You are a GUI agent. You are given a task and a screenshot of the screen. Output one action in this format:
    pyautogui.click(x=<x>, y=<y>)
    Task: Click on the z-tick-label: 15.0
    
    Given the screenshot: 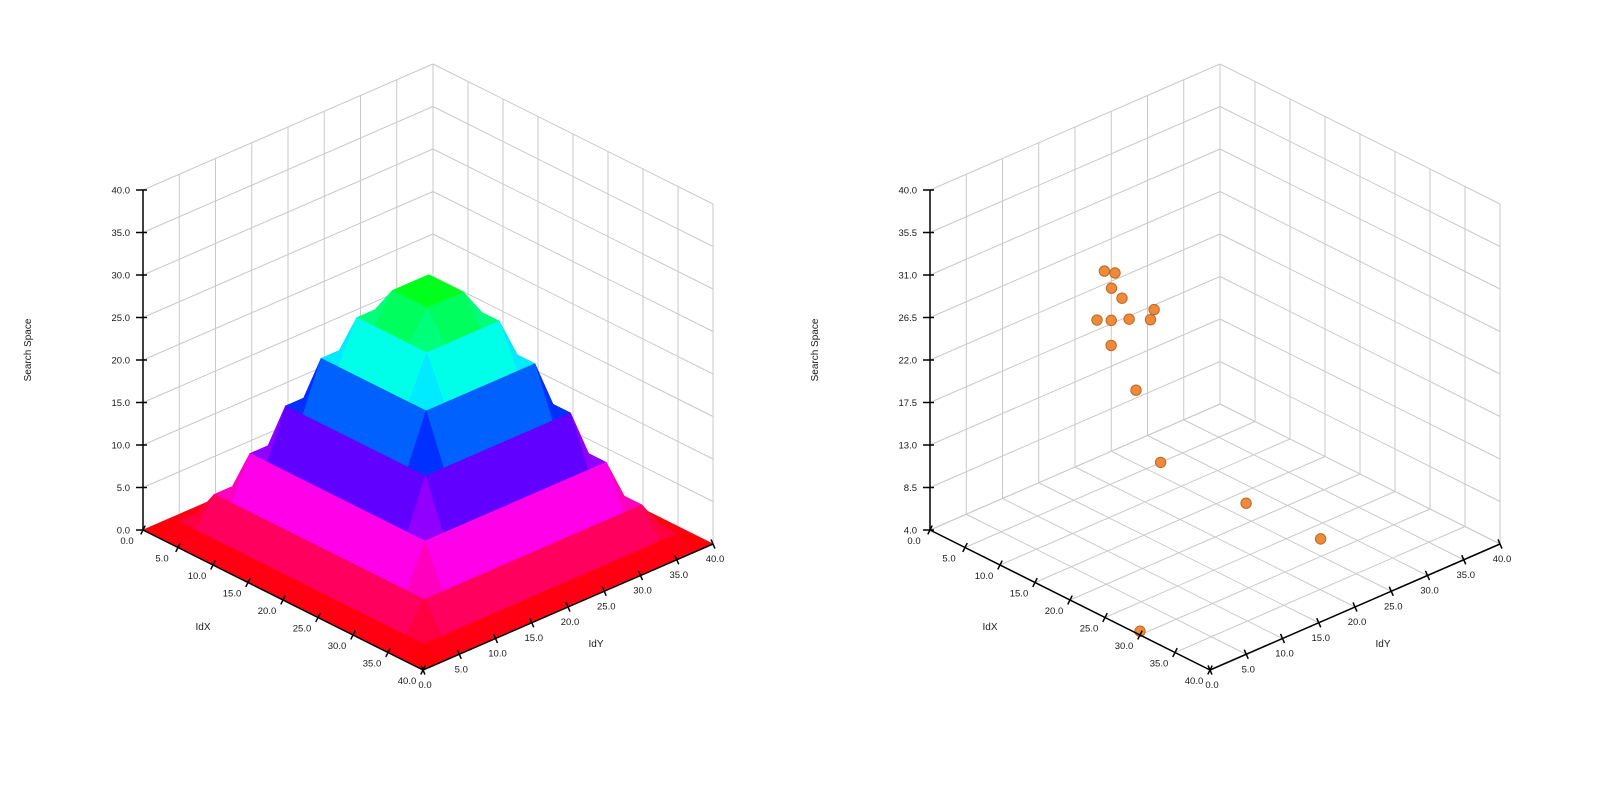 What is the action you would take?
    pyautogui.click(x=121, y=403)
    